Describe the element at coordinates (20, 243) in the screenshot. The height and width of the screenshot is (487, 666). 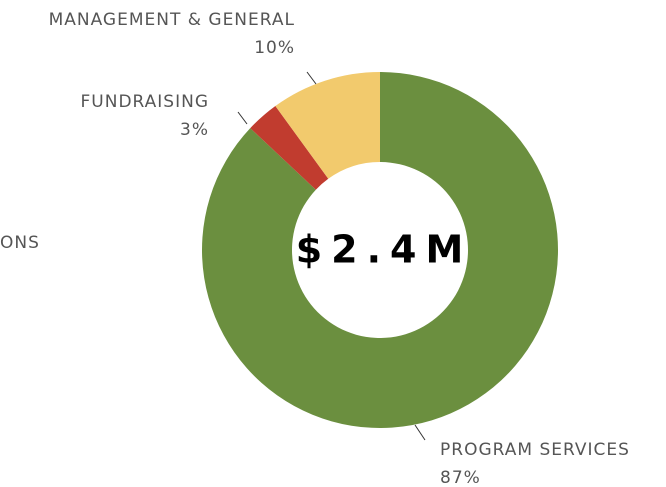
I see `annotation: ONS` at that location.